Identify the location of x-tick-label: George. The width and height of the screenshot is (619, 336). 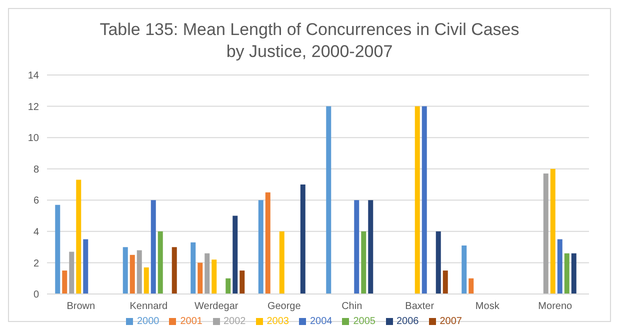
(284, 306).